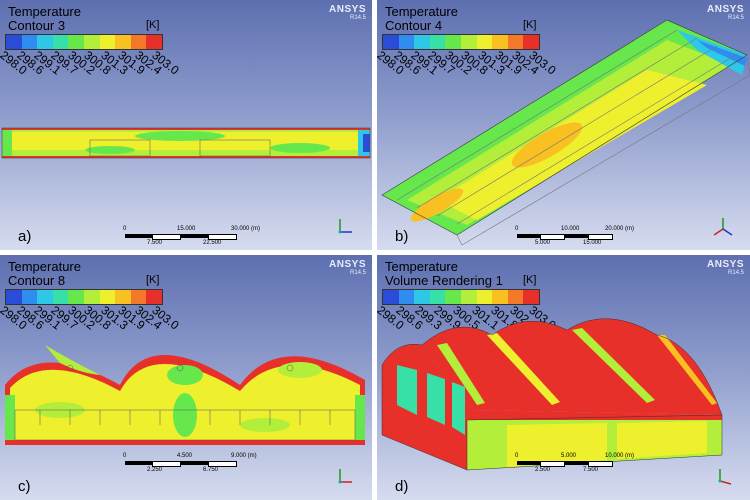 The width and height of the screenshot is (750, 500). I want to click on legend-title: Temperature Contour 8, so click(44, 273).